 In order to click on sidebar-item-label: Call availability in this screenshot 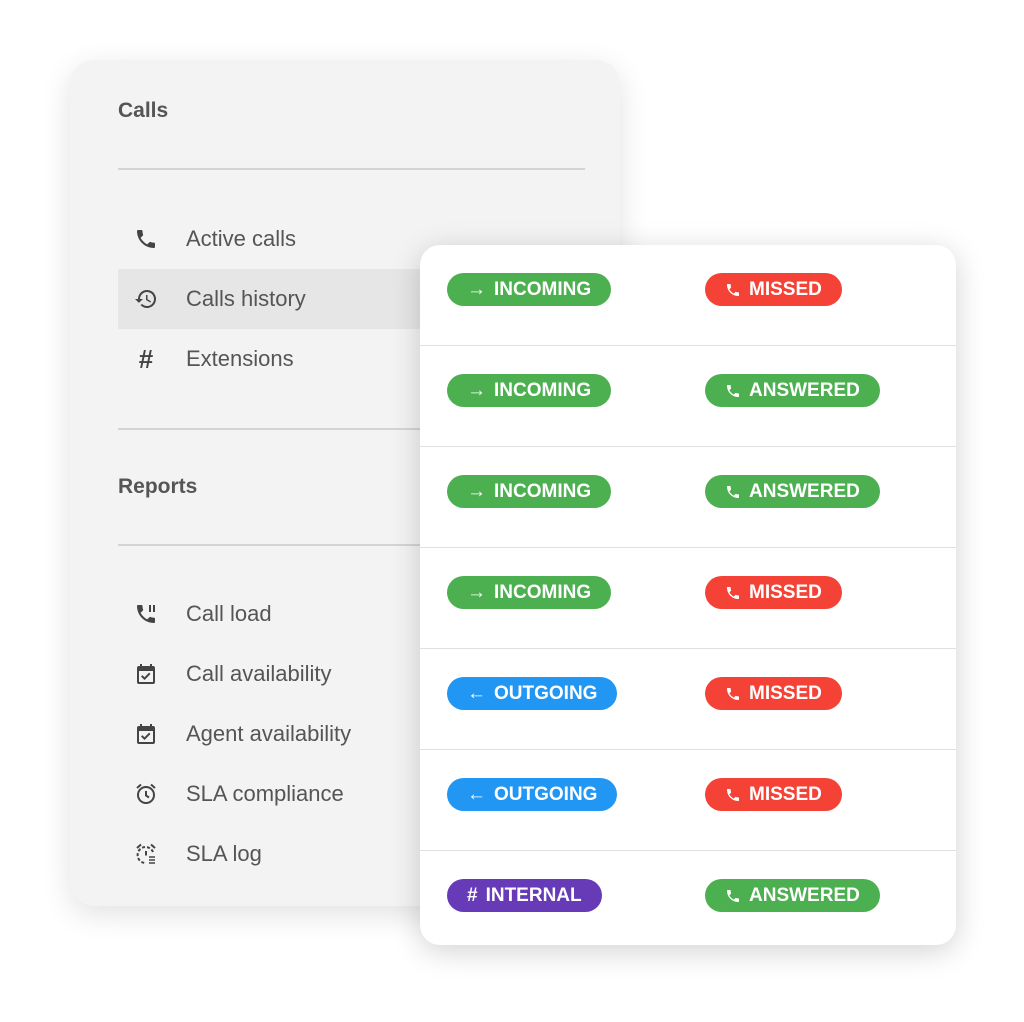, I will do `click(259, 673)`.